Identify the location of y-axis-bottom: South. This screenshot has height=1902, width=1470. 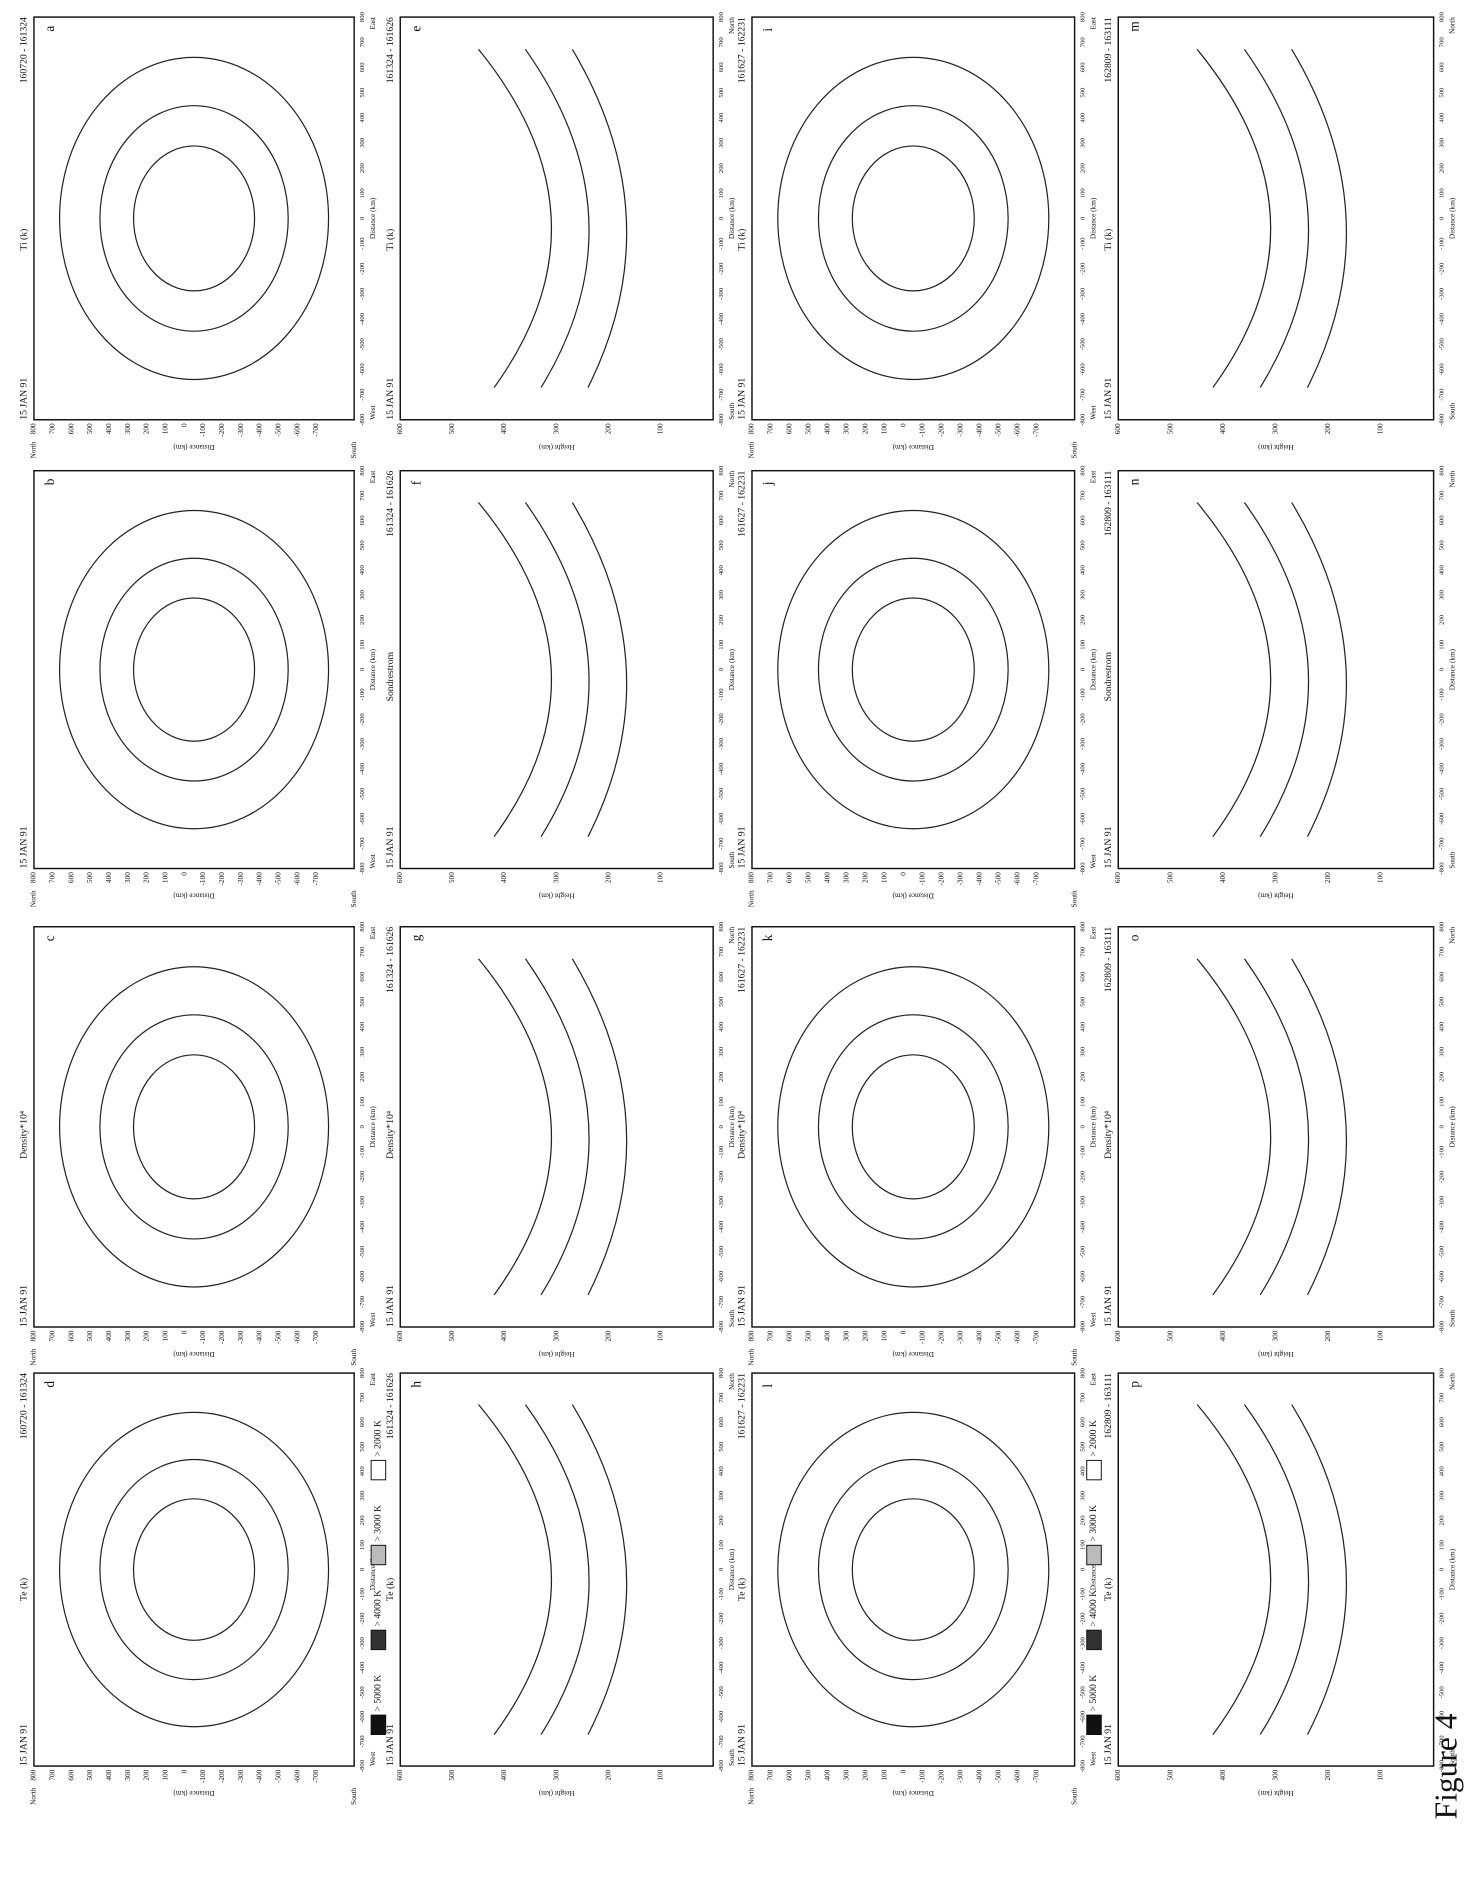
(354, 449).